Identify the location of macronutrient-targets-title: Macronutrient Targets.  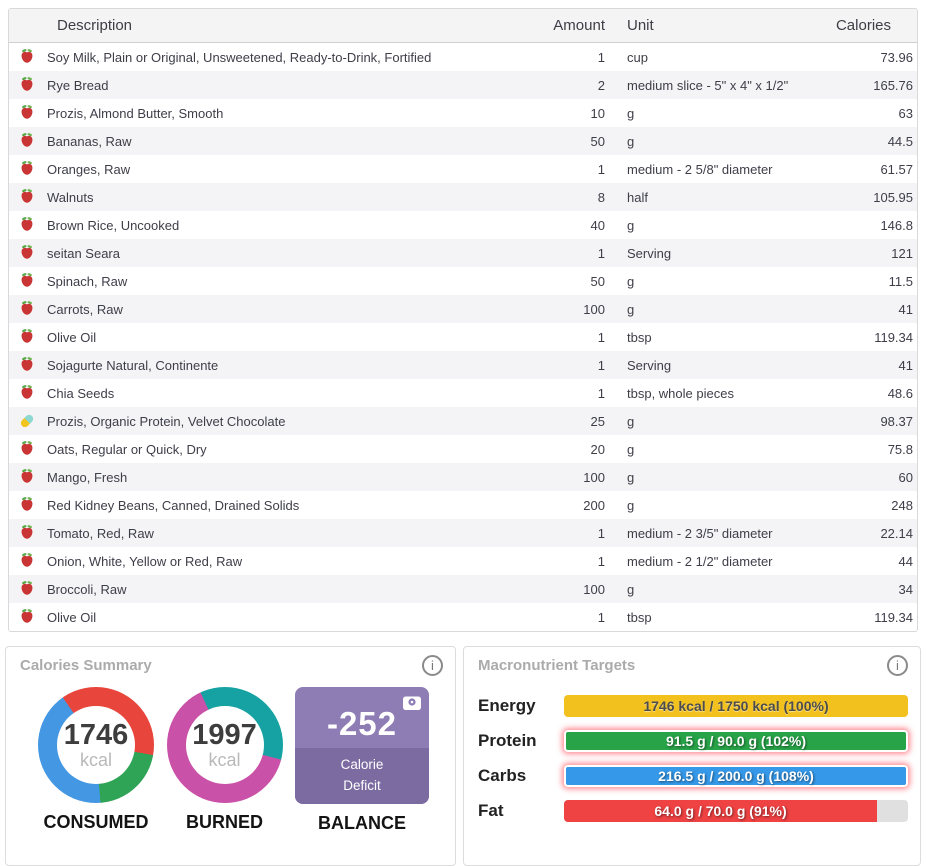
(557, 665).